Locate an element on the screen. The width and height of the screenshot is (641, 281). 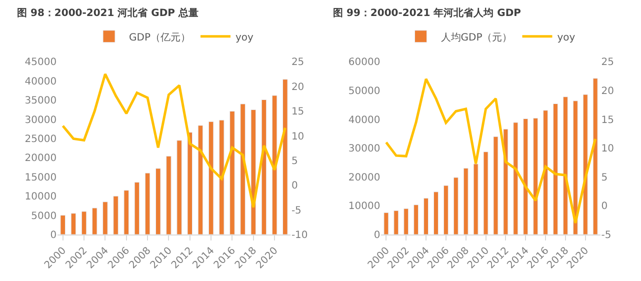
y-tick-label: 60000 is located at coordinates (364, 62).